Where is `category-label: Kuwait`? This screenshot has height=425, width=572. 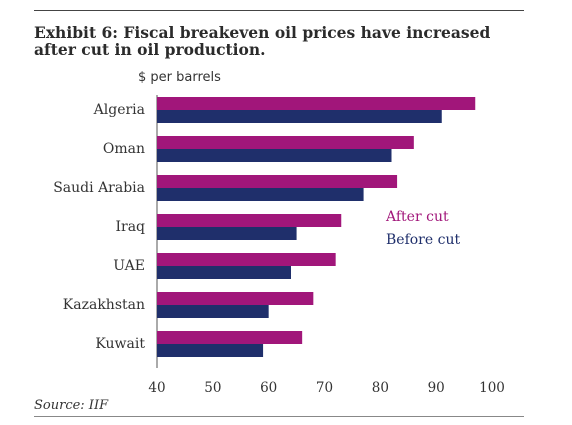 category-label: Kuwait is located at coordinates (120, 344).